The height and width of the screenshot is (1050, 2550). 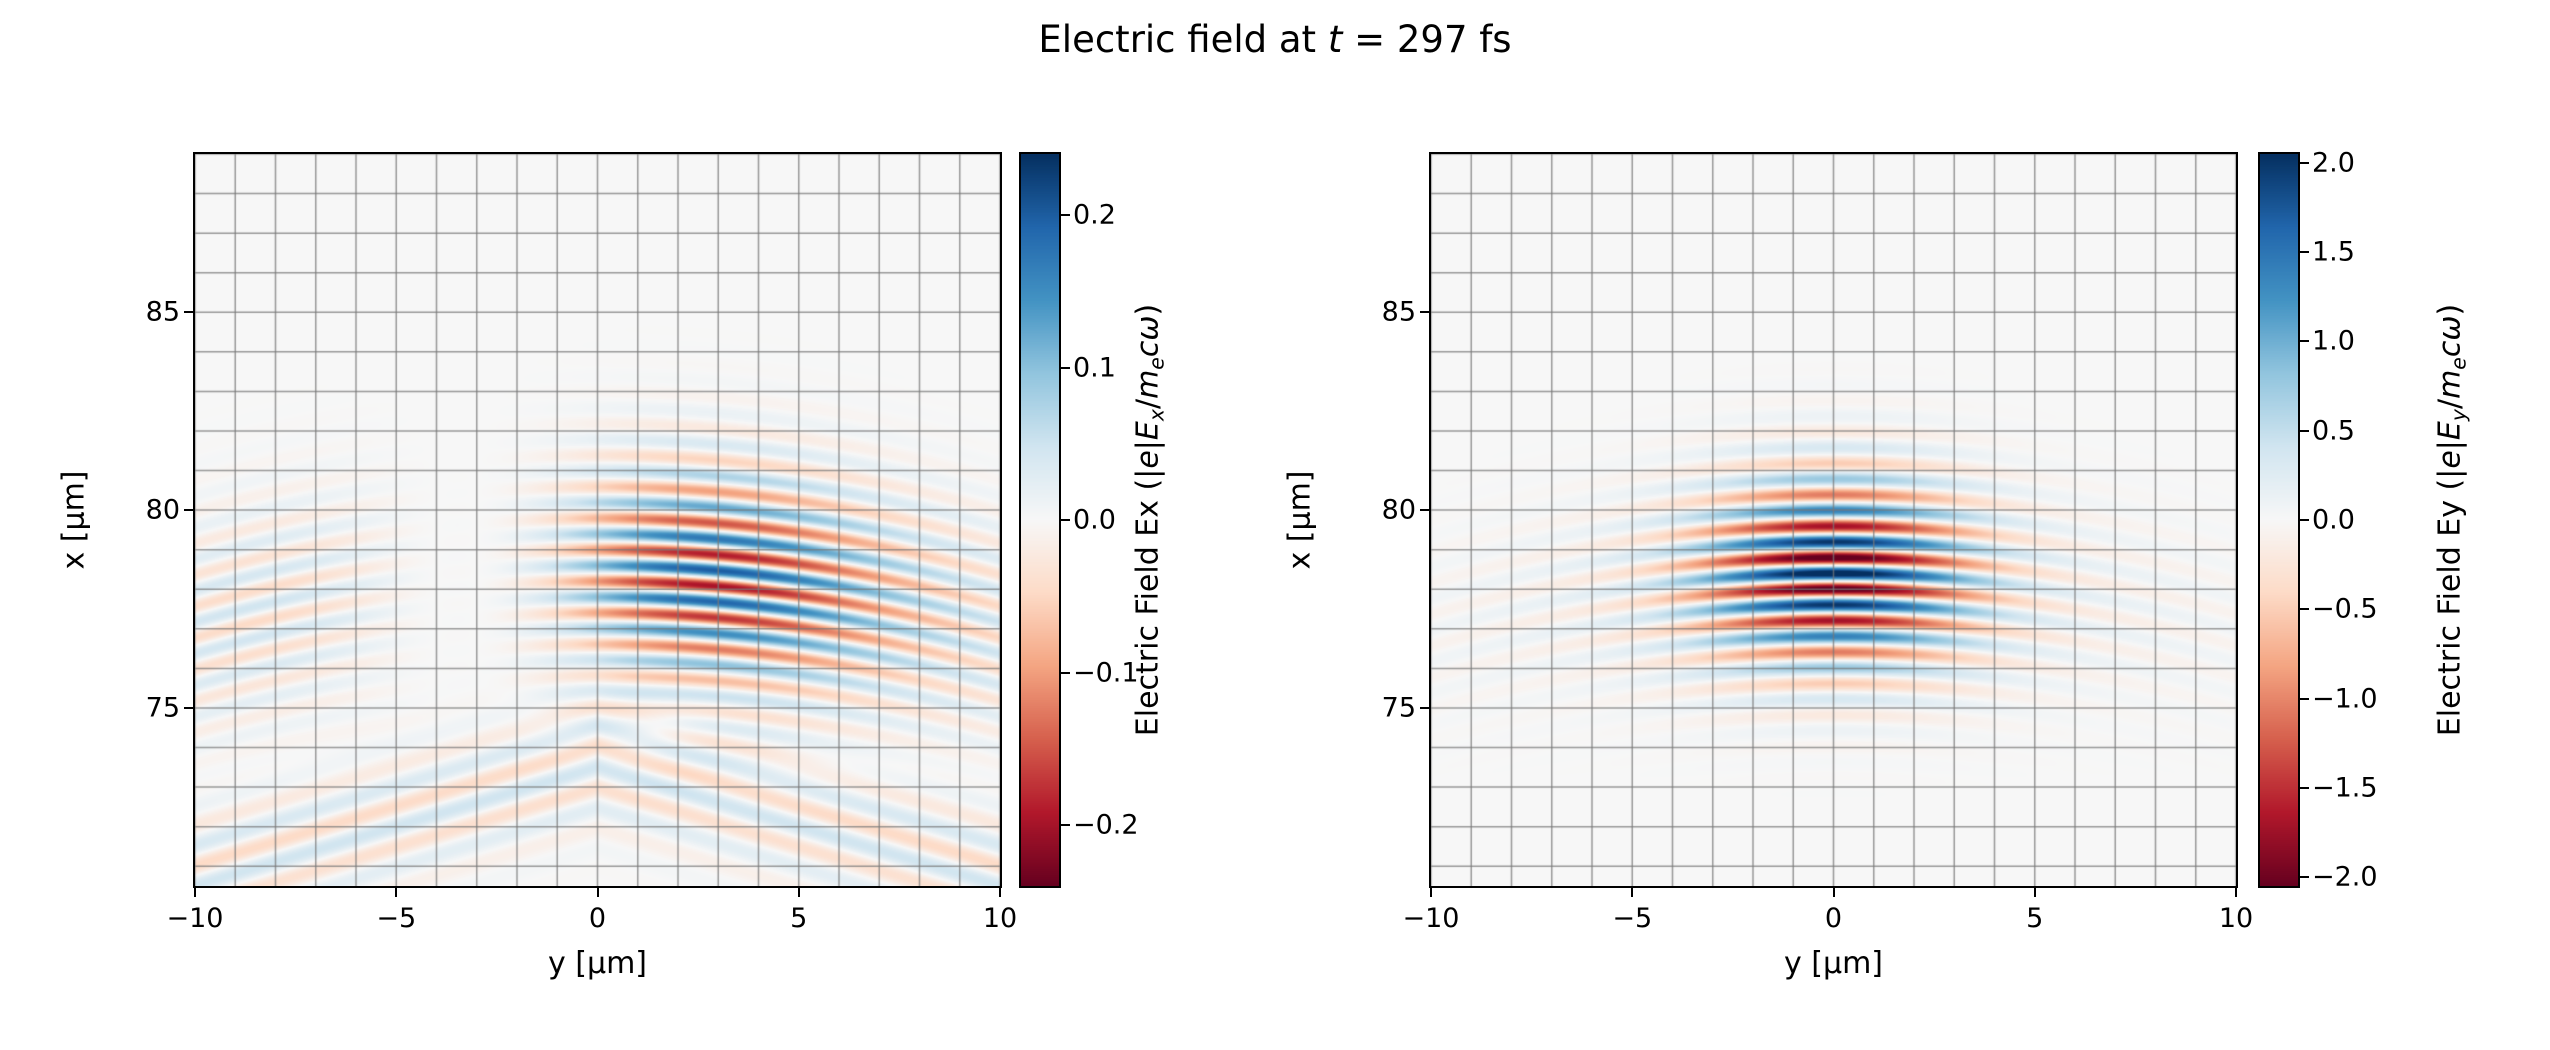 What do you see at coordinates (1833, 963) in the screenshot?
I see `plot-ey-xaxis-label: y [μm]` at bounding box center [1833, 963].